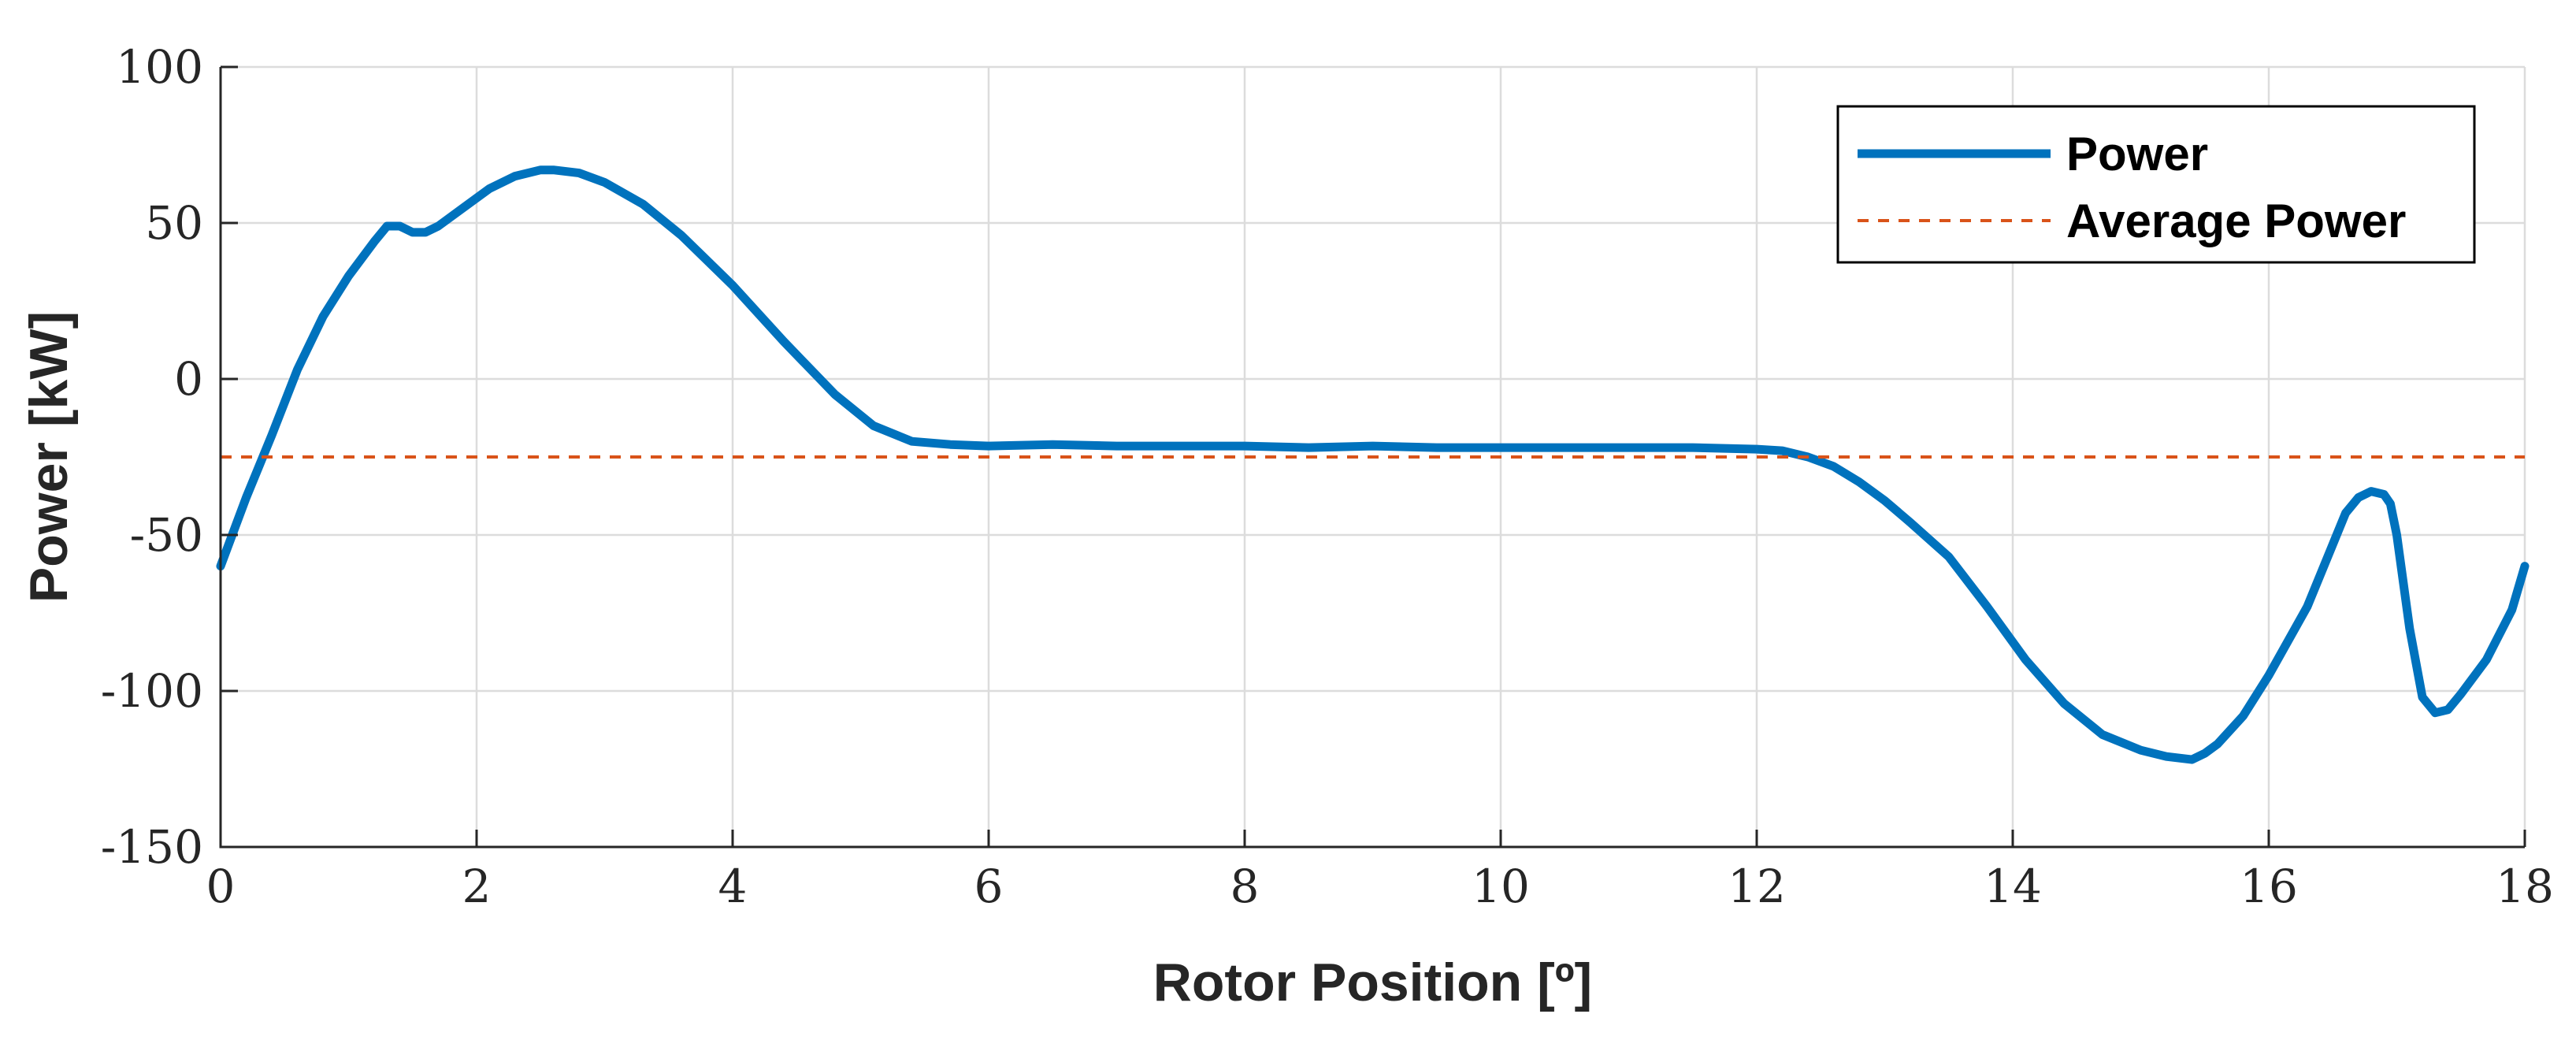 The image size is (2576, 1040). I want to click on y-tick-label: 50, so click(174, 223).